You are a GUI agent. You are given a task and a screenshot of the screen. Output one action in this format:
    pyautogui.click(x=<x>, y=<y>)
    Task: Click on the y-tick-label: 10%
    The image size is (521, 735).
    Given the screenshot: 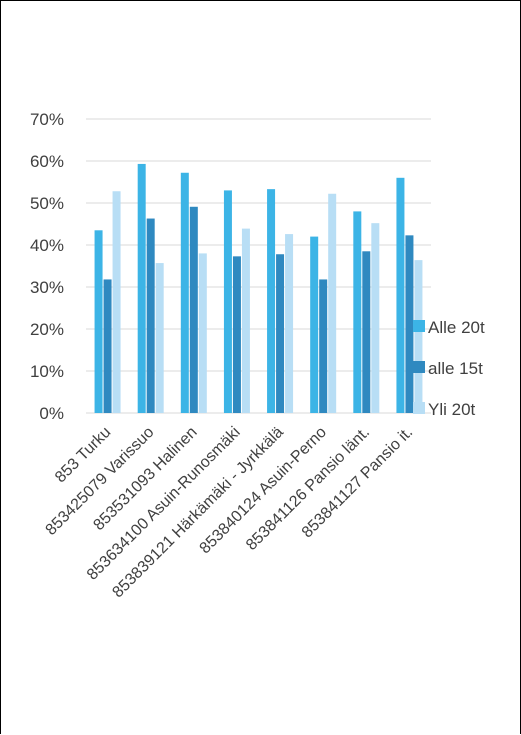 What is the action you would take?
    pyautogui.click(x=47, y=371)
    